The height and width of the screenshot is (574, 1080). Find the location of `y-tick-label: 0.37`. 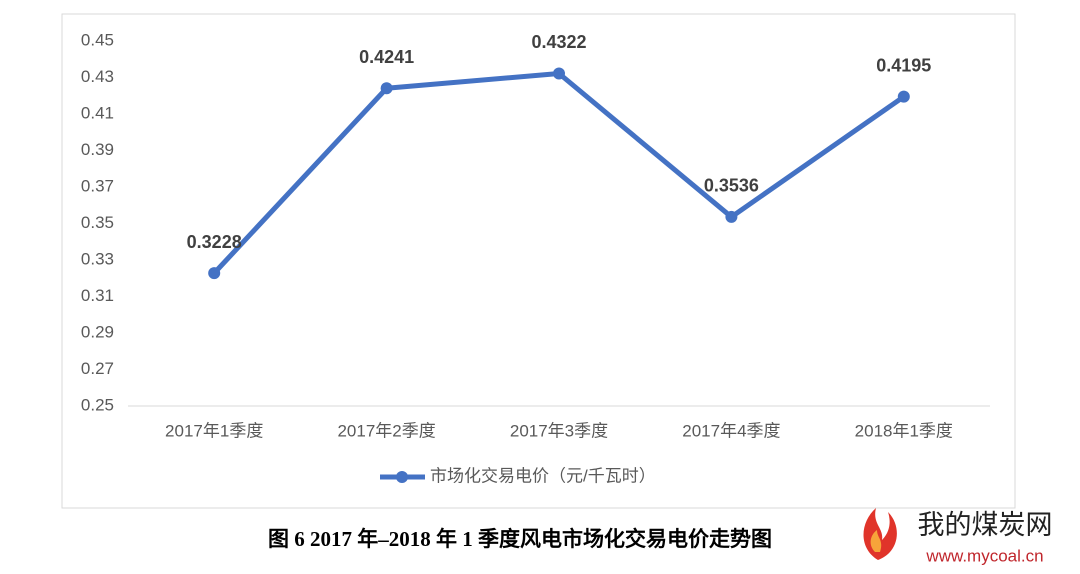

y-tick-label: 0.37 is located at coordinates (97, 185).